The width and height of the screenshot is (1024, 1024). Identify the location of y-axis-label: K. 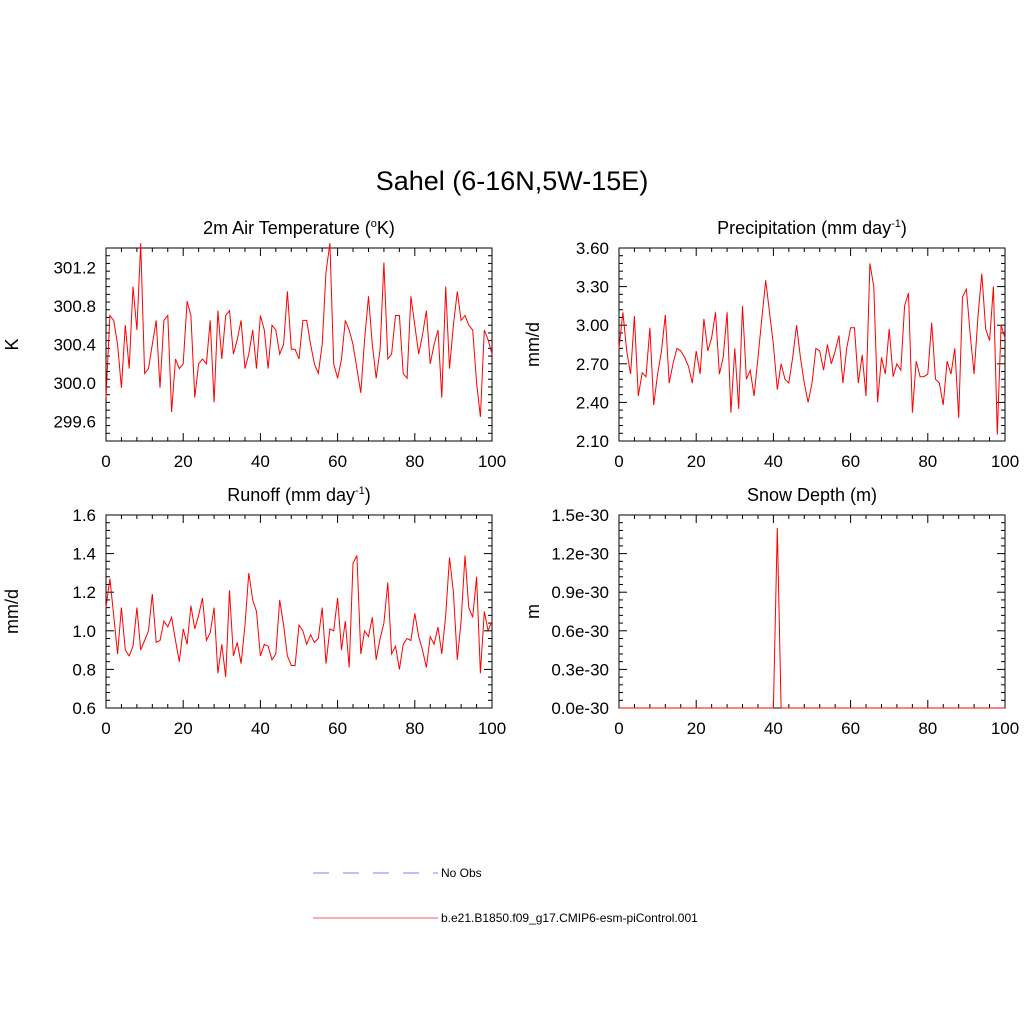
(12, 344).